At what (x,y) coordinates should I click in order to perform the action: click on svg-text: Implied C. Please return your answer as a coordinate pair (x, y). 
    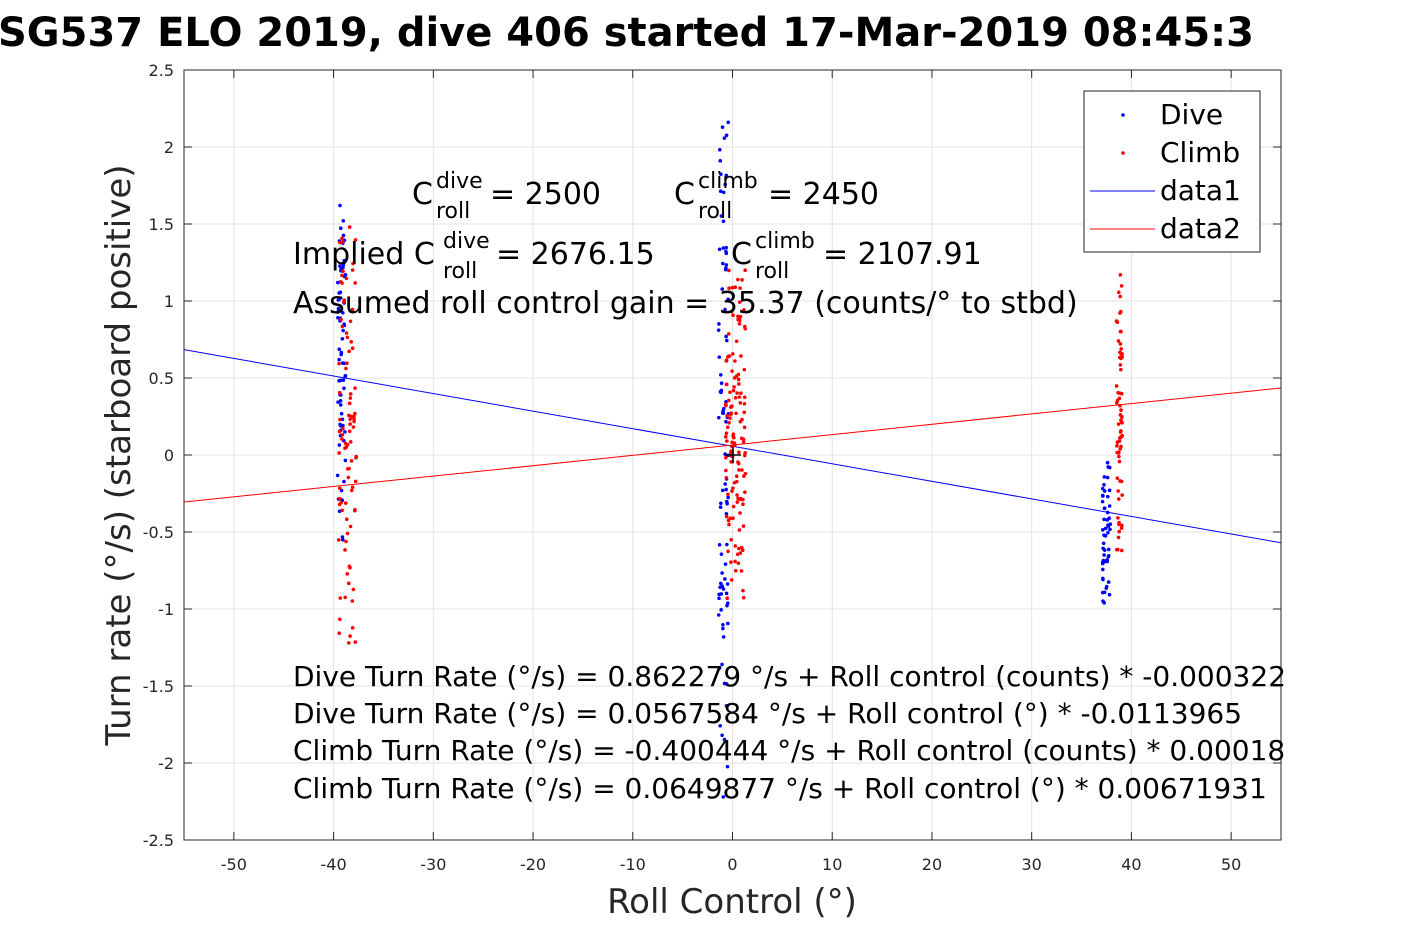
    Looking at the image, I should click on (364, 254).